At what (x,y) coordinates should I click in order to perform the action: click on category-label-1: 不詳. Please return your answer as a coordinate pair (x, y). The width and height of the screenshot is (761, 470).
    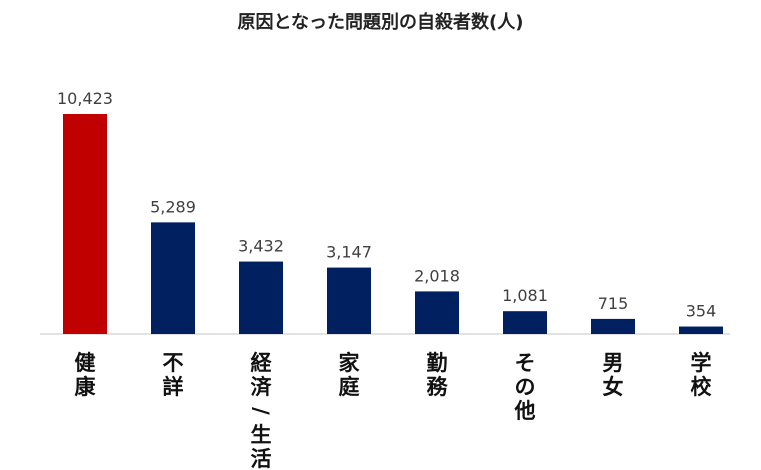
    Looking at the image, I should click on (173, 375).